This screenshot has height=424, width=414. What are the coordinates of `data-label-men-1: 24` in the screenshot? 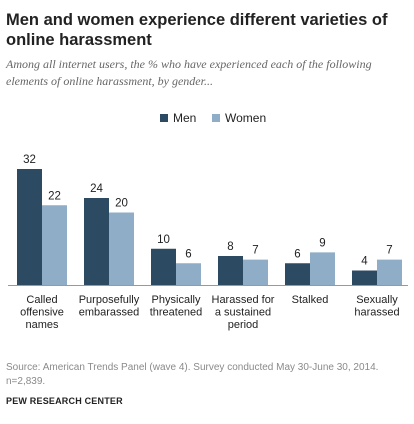 It's located at (96, 189).